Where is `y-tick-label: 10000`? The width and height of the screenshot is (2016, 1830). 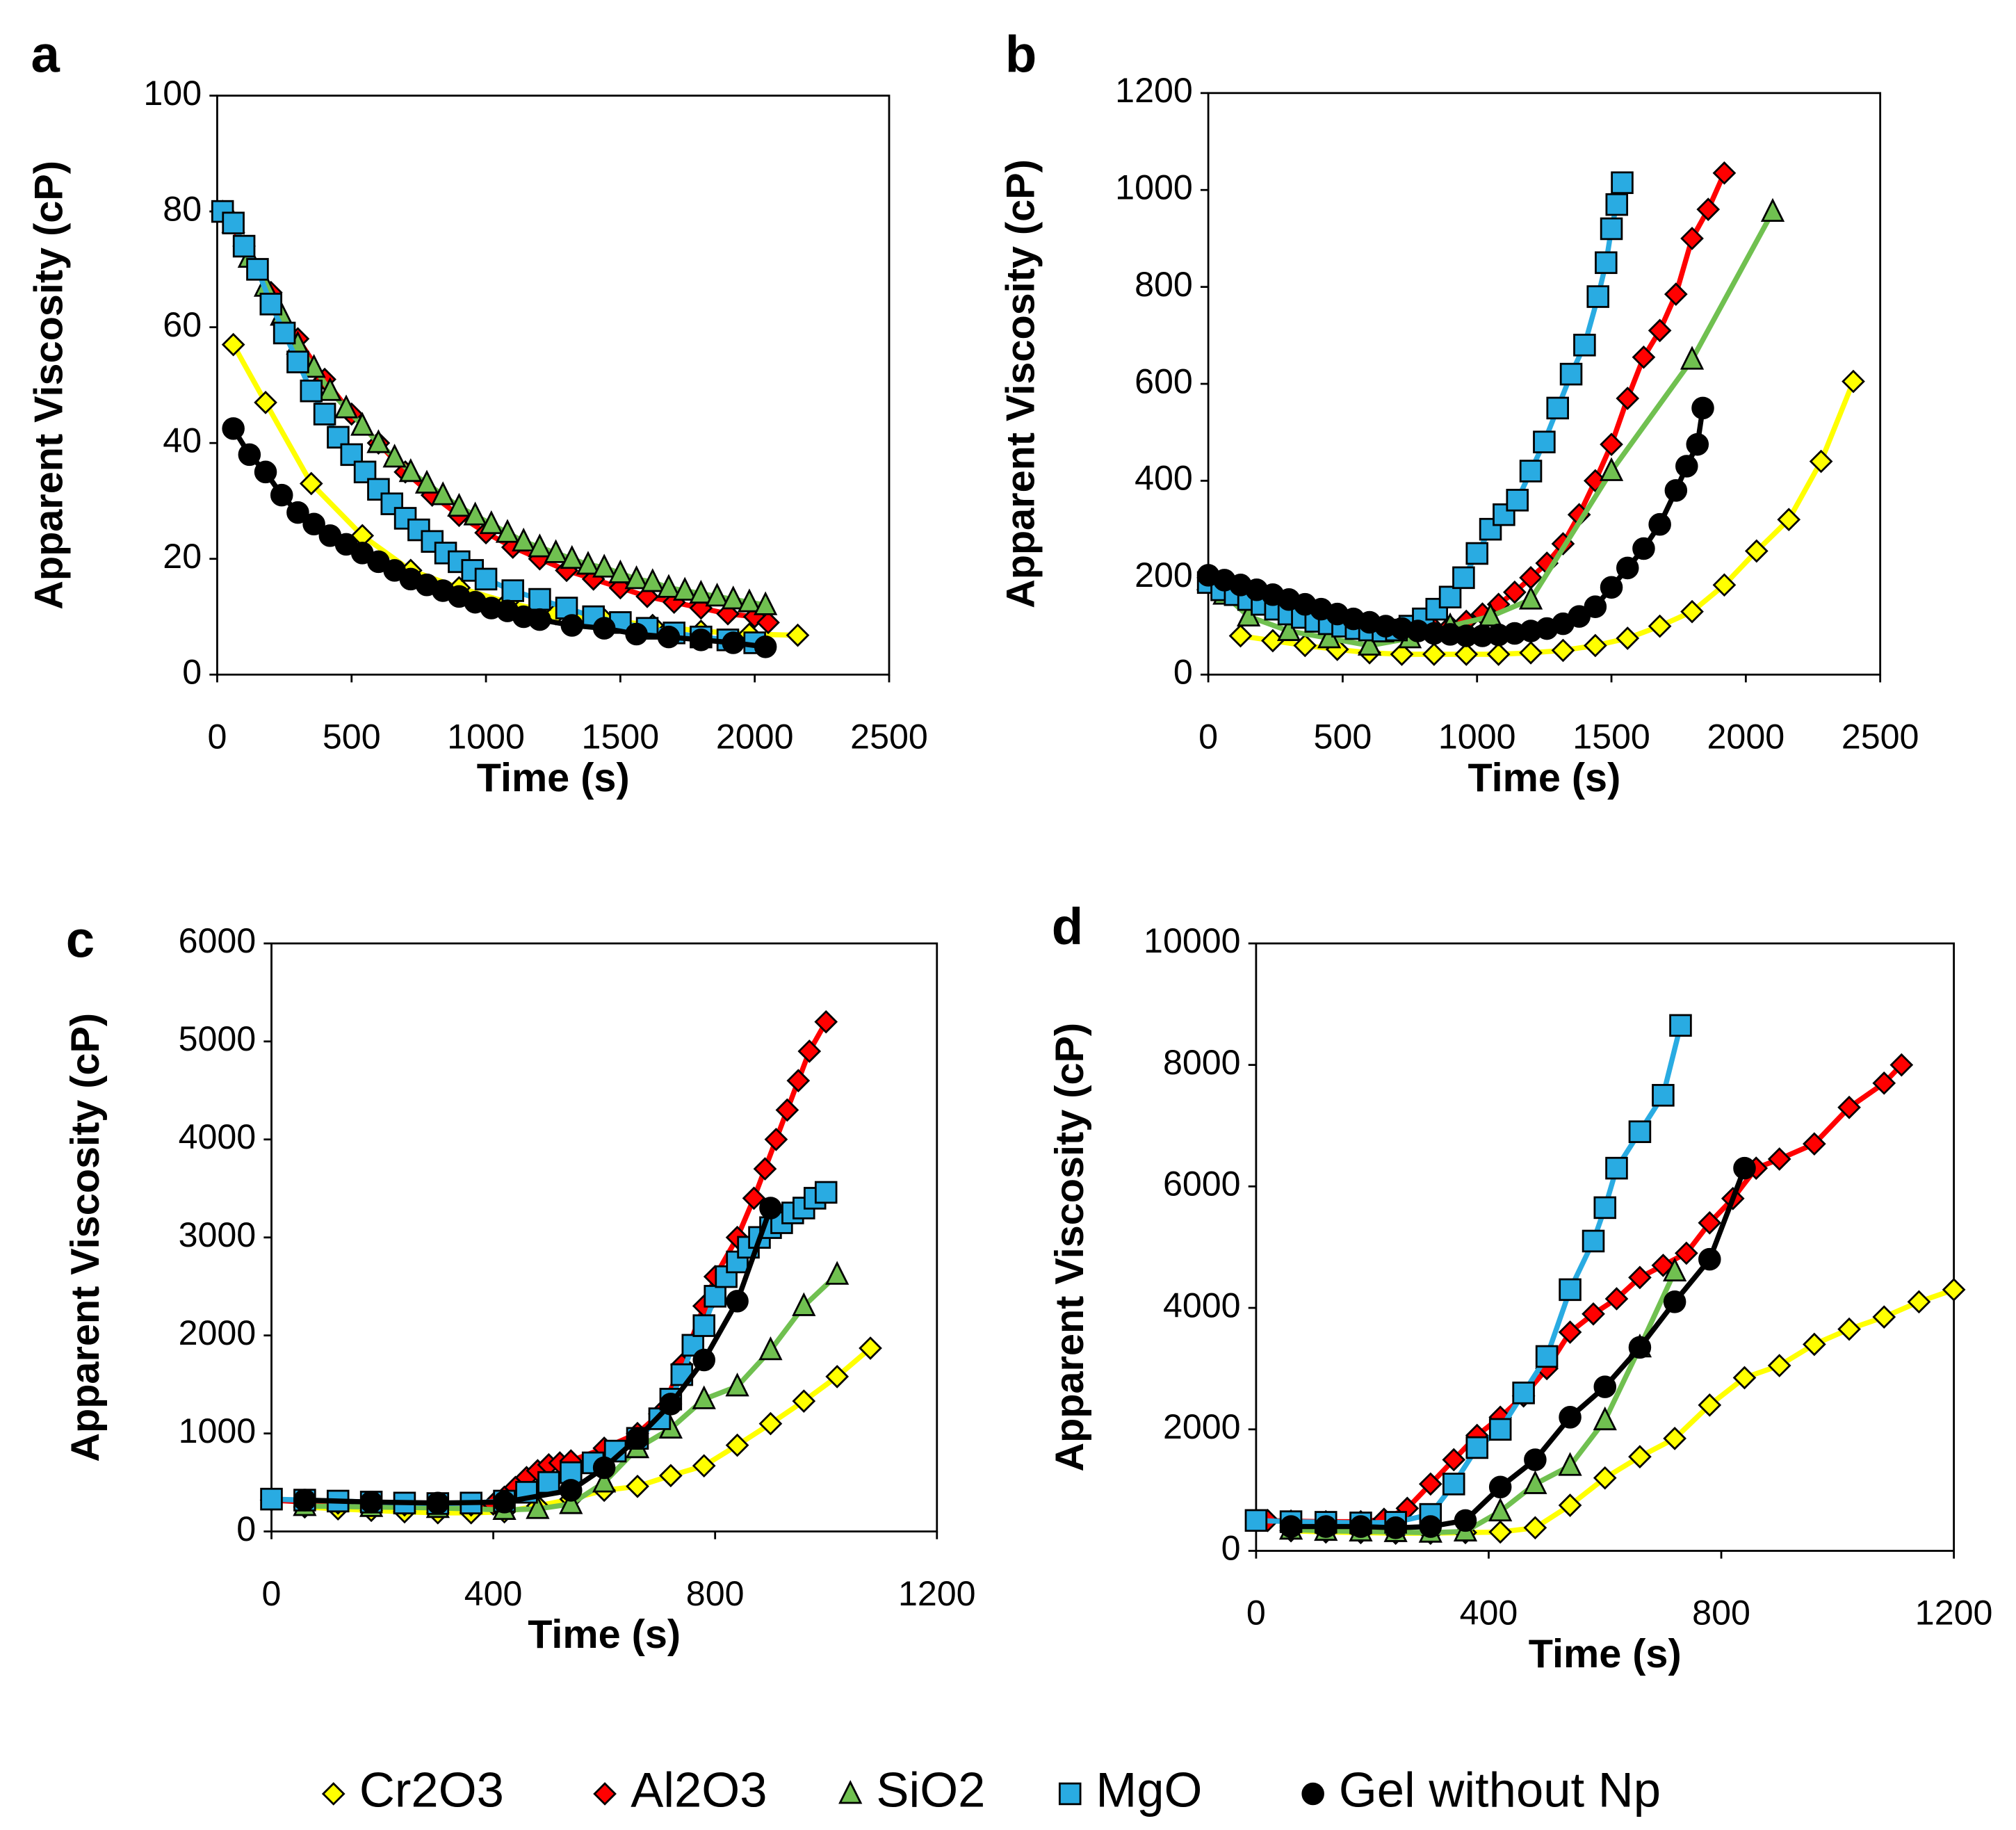
y-tick-label: 10000 is located at coordinates (1192, 940).